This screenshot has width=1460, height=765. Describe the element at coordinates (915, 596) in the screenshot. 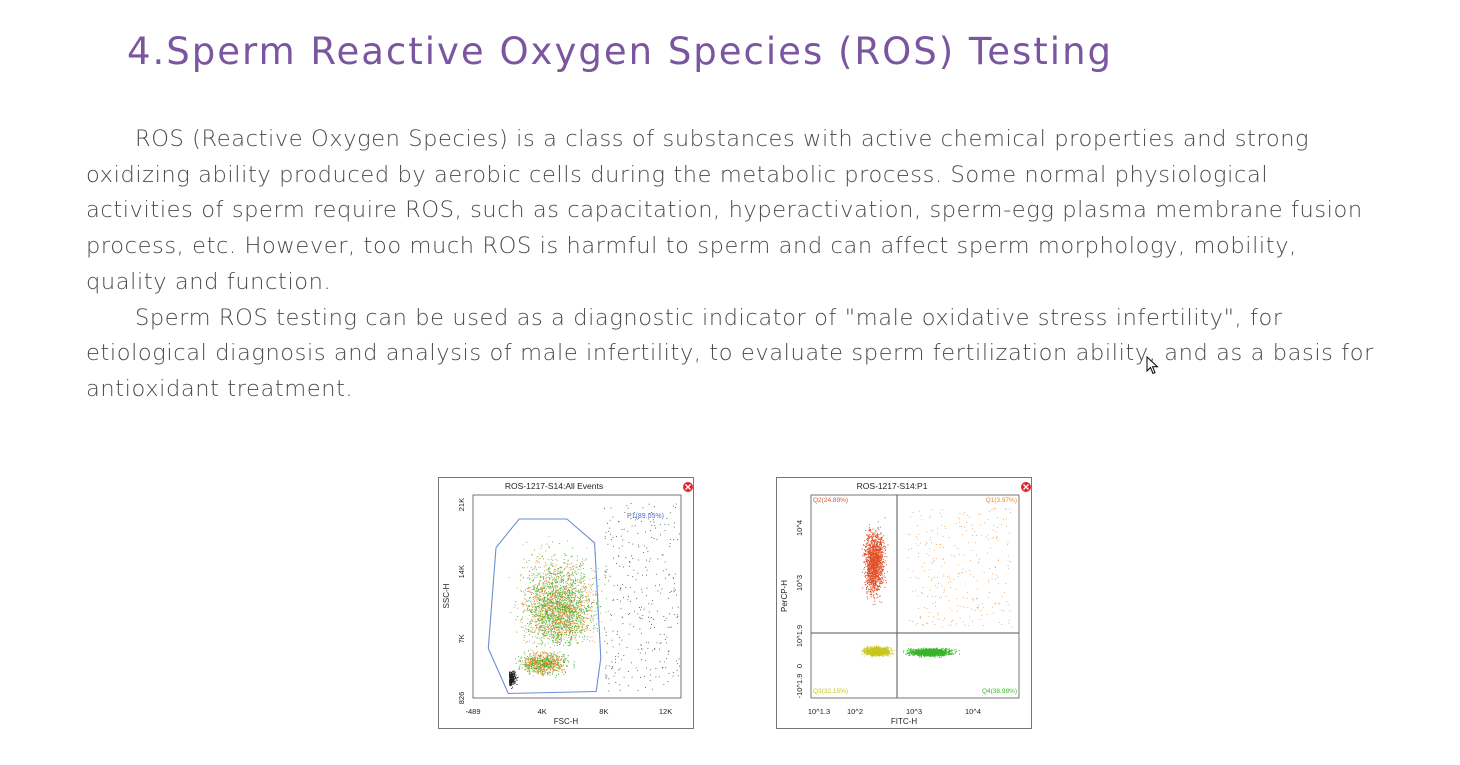

I see `plot-frame` at that location.